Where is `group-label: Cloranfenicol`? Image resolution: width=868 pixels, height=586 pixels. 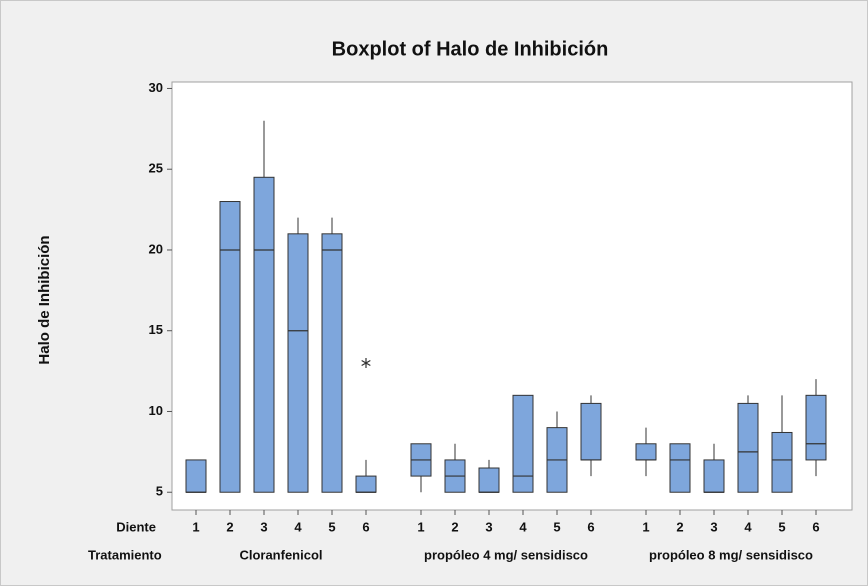 group-label: Cloranfenicol is located at coordinates (280, 554).